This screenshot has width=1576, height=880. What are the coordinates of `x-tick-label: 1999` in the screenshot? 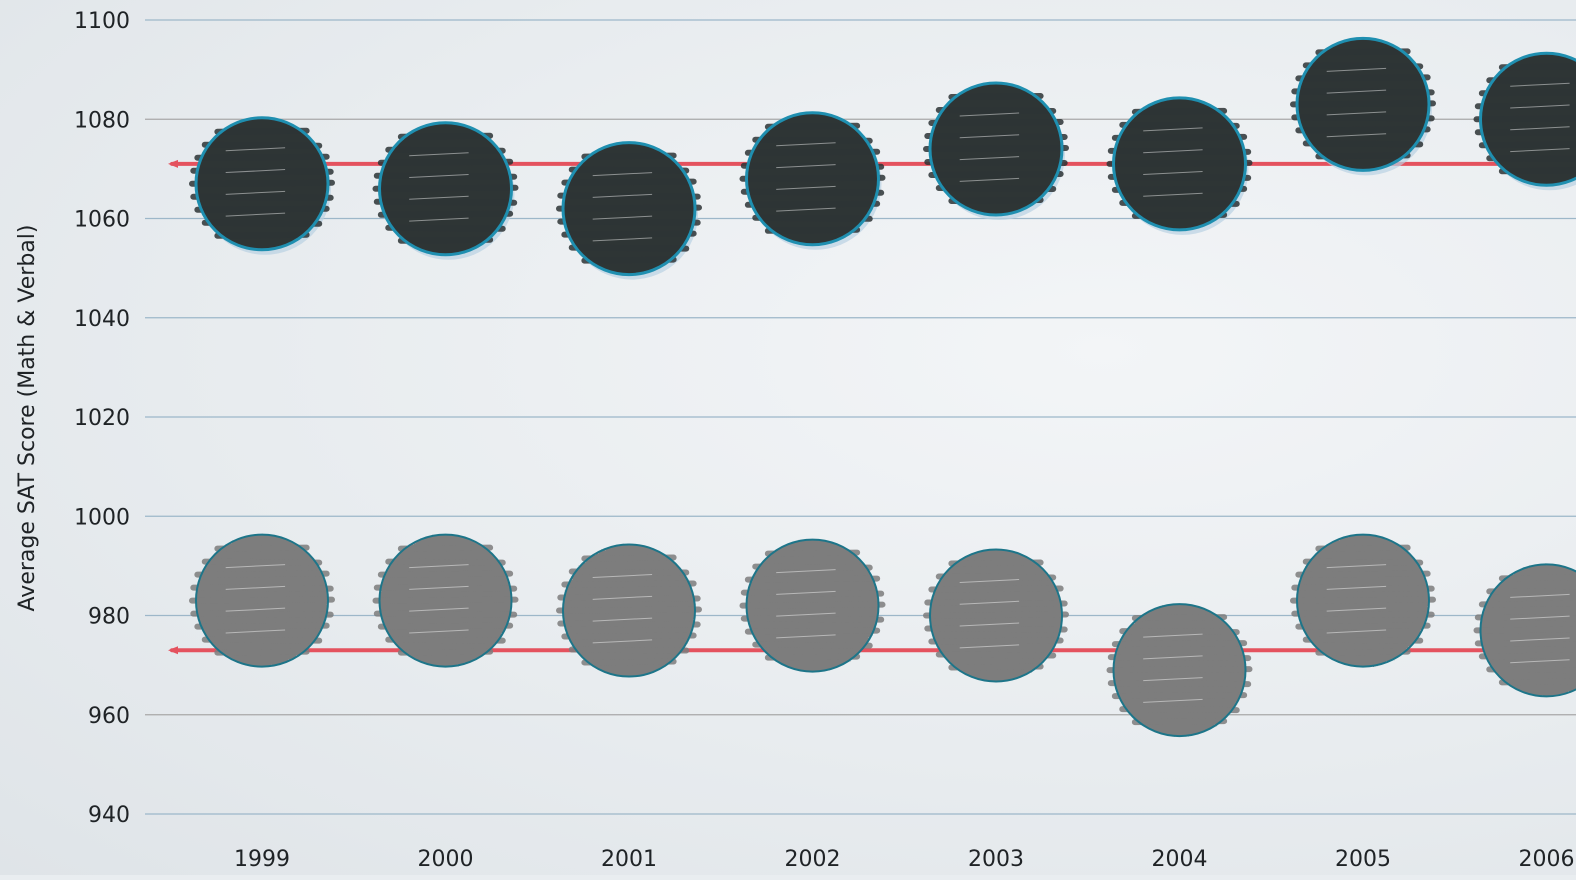 It's located at (262, 859).